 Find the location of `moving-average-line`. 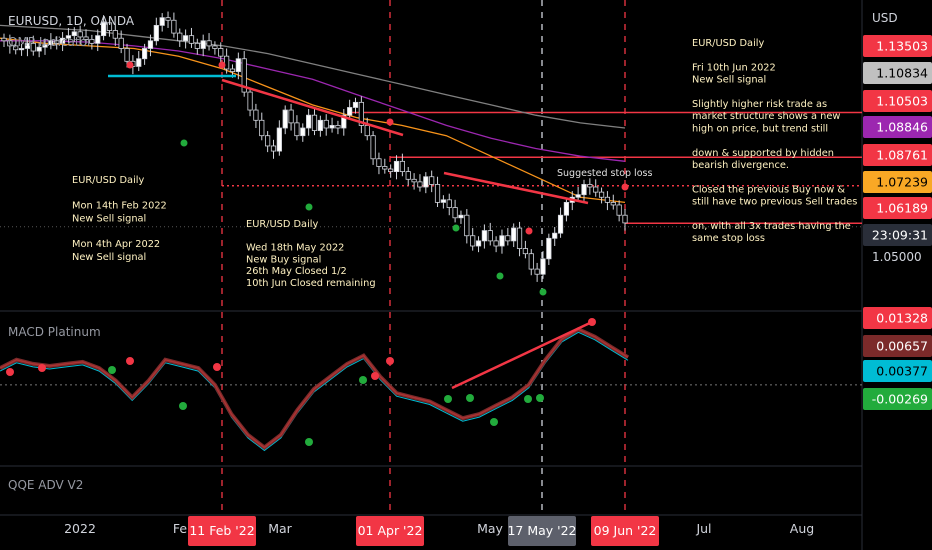

moving-average-line is located at coordinates (313, 101).